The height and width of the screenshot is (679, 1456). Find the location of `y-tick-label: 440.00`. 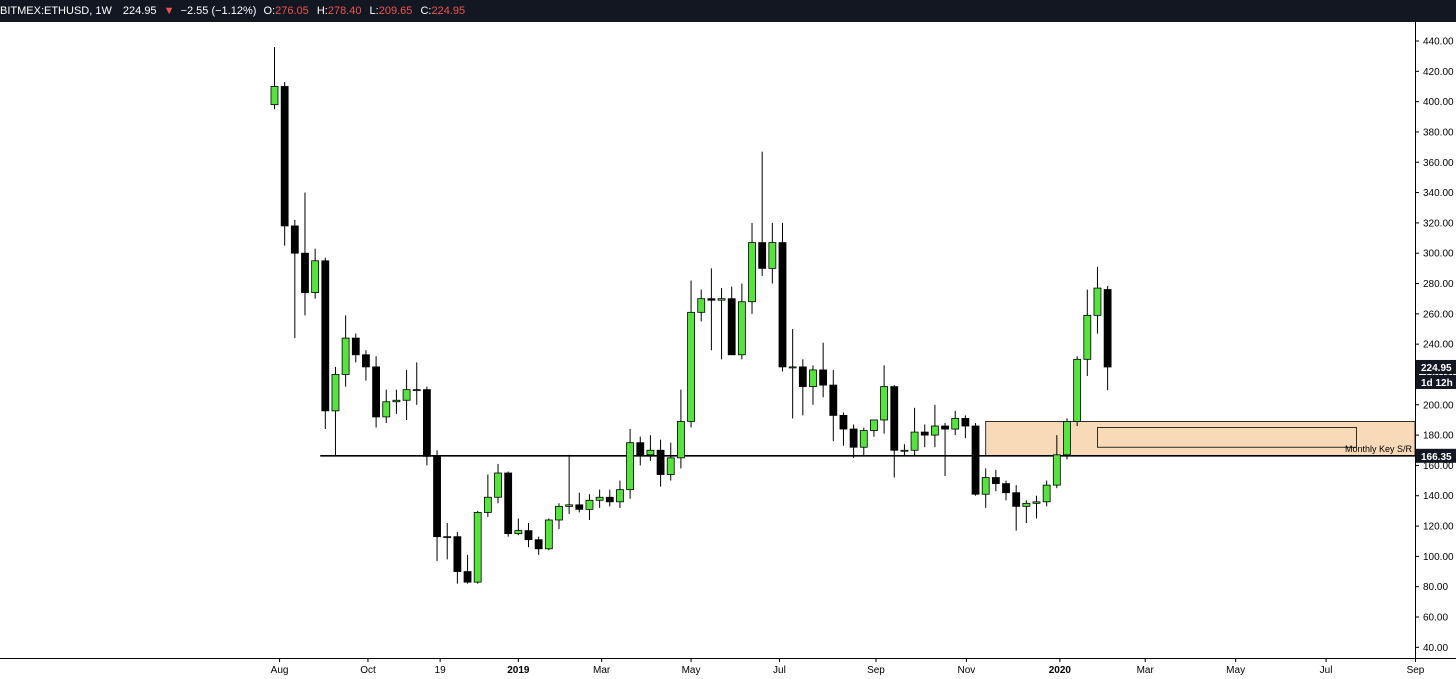

y-tick-label: 440.00 is located at coordinates (1438, 42).